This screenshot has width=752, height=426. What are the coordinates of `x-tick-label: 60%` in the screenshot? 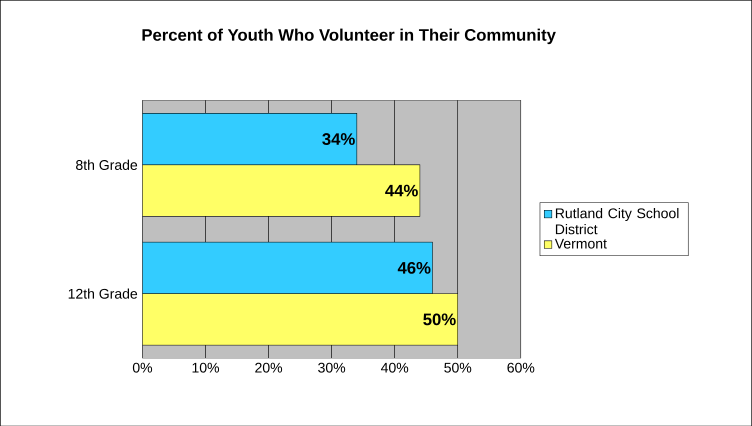 It's located at (520, 367).